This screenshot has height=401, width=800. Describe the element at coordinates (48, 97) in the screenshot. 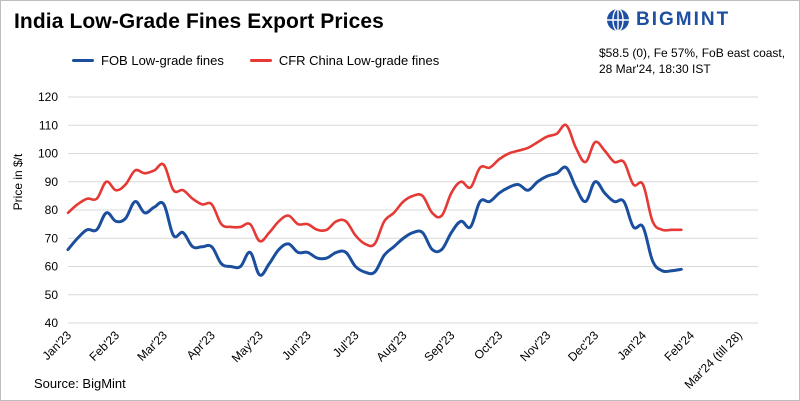

I see `y-tick-label: 120` at that location.